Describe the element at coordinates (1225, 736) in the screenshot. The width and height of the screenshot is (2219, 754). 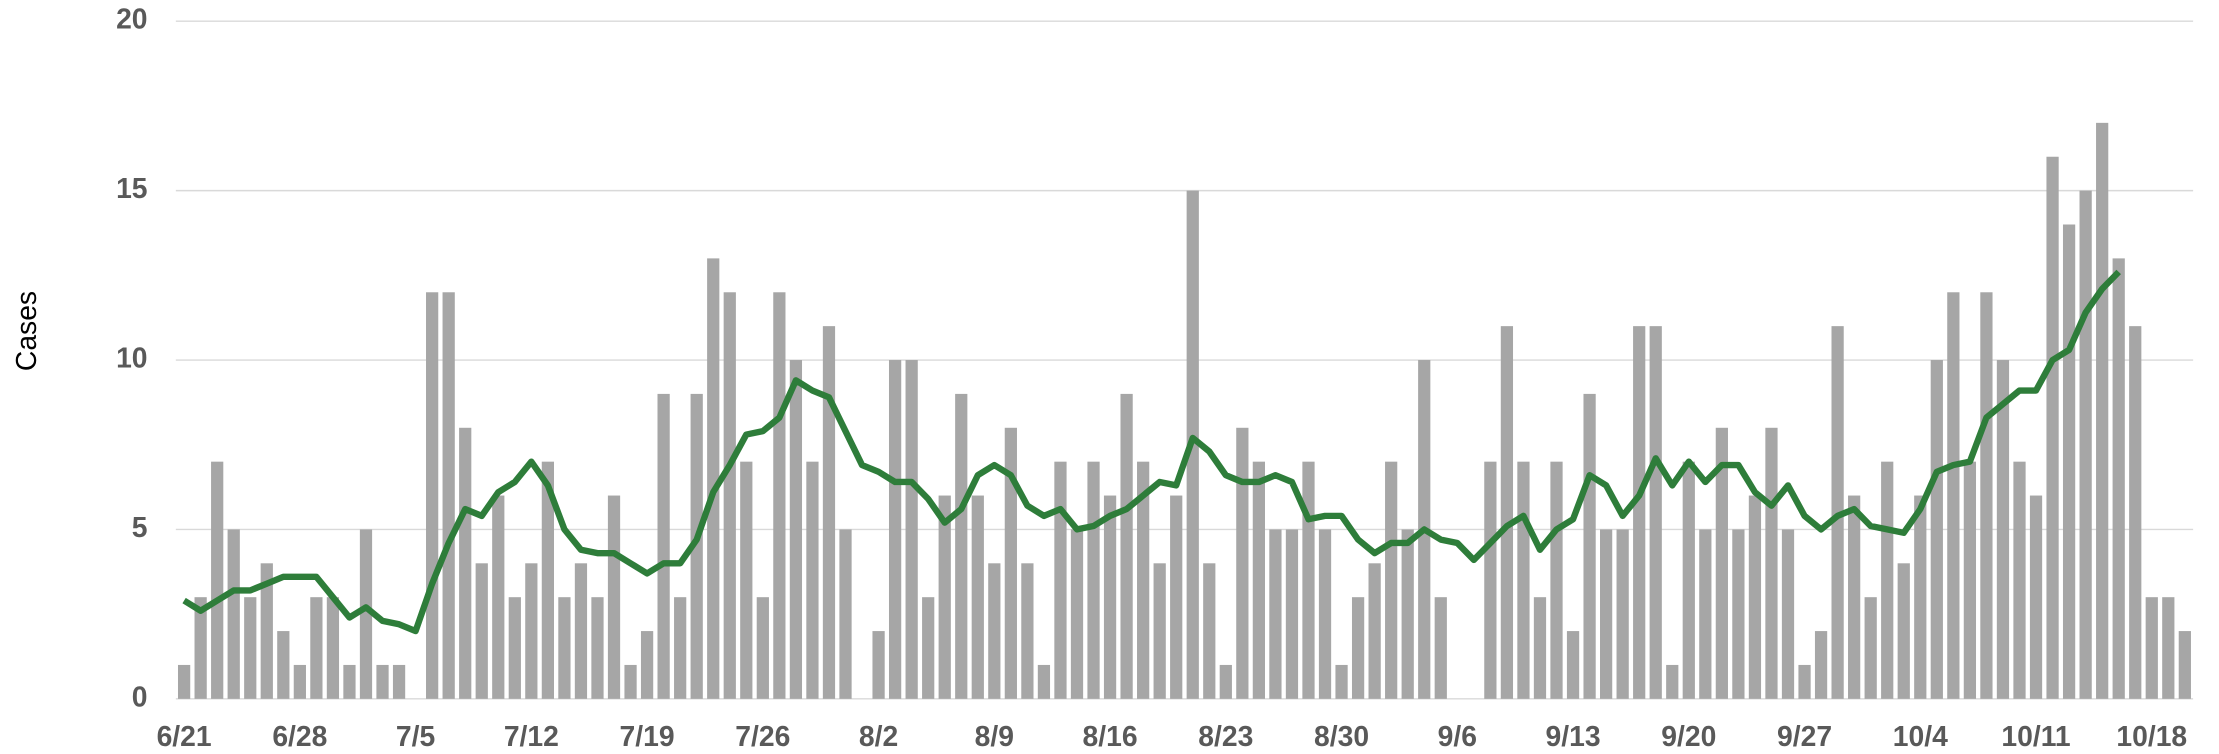
I see `x-tick-label: 8/23` at that location.